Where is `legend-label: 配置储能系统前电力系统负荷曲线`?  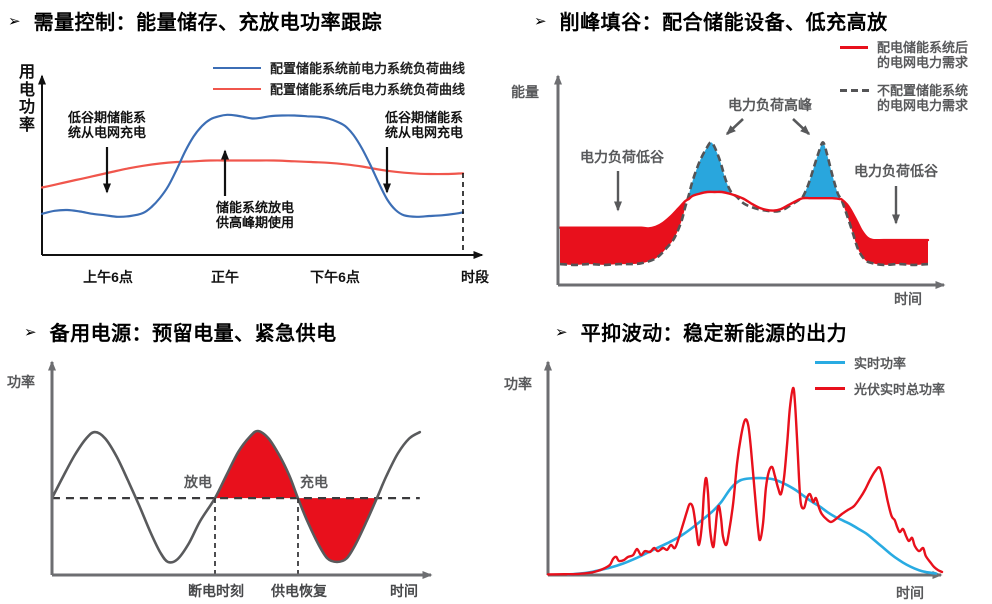
legend-label: 配置储能系统前电力系统负荷曲线 is located at coordinates (368, 68).